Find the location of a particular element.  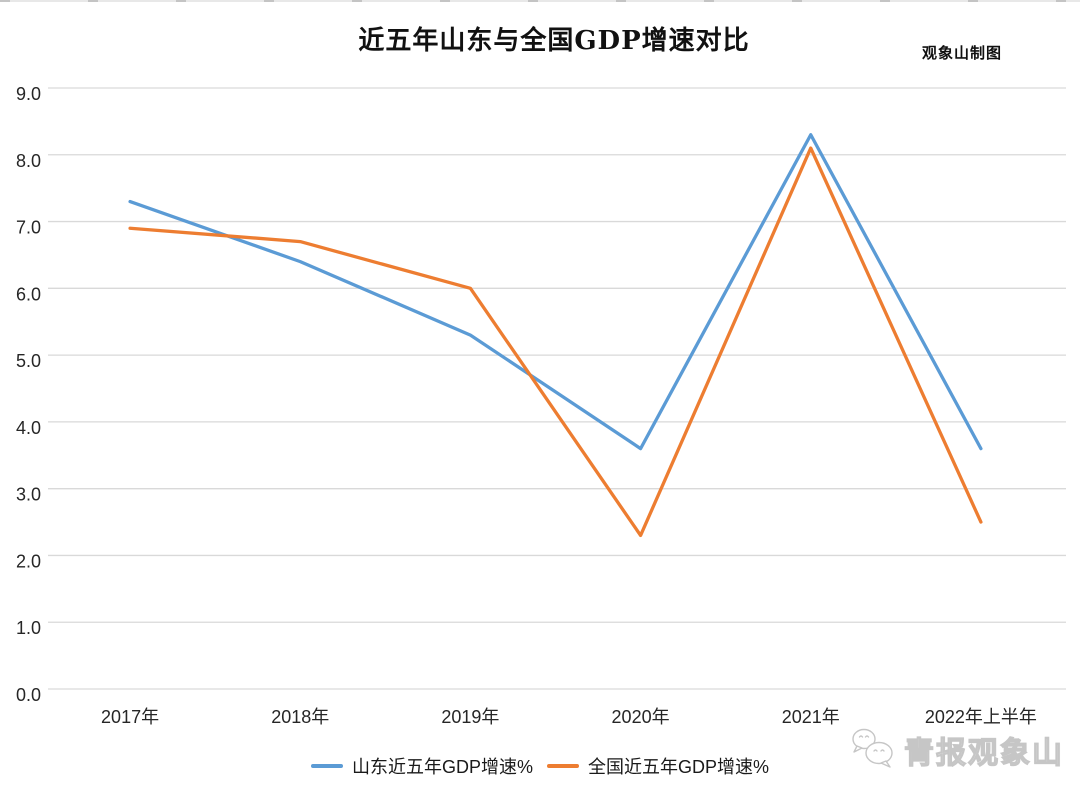

chart-credit: 观象山制图 is located at coordinates (961, 53).